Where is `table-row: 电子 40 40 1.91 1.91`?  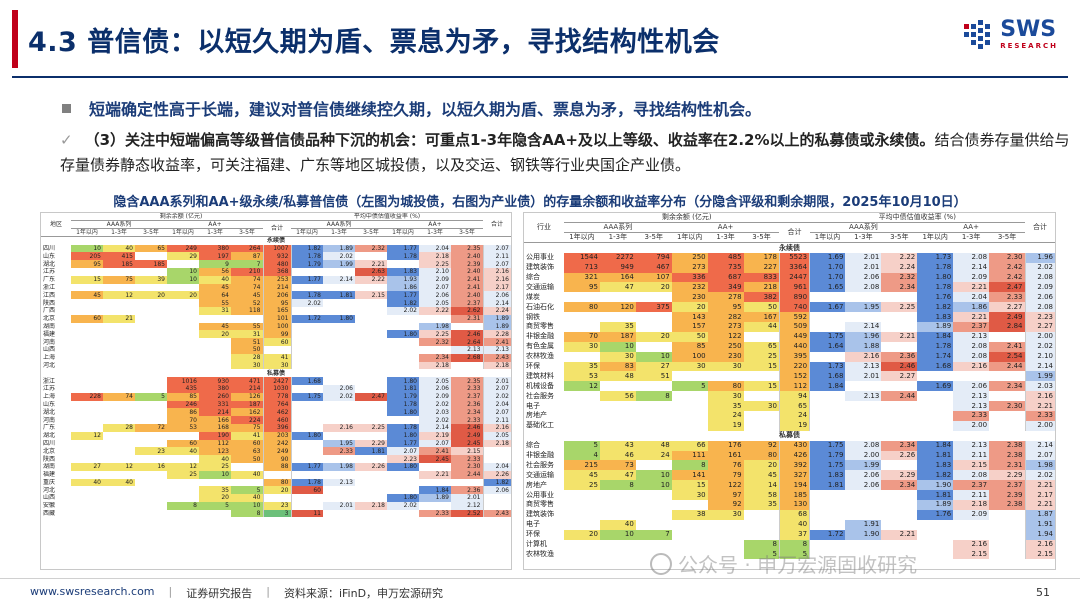 table-row: 电子 40 40 1.91 1.91 is located at coordinates (789, 524).